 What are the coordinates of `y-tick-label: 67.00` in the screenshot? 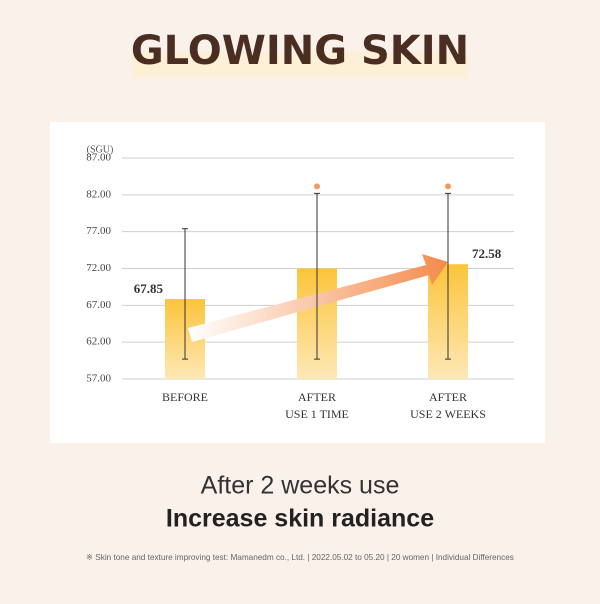 It's located at (98, 305).